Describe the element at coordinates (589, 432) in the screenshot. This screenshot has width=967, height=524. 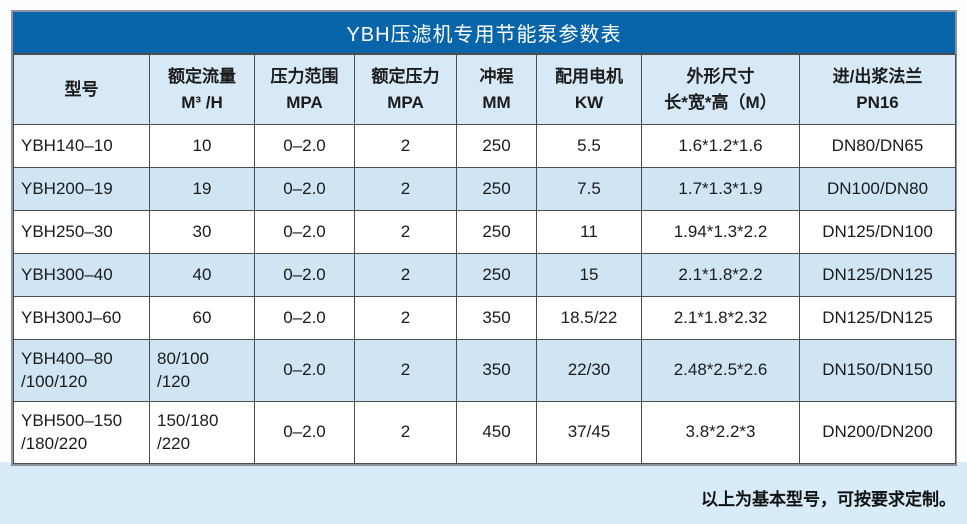
I see `cell-motor-power: 37/45` at that location.